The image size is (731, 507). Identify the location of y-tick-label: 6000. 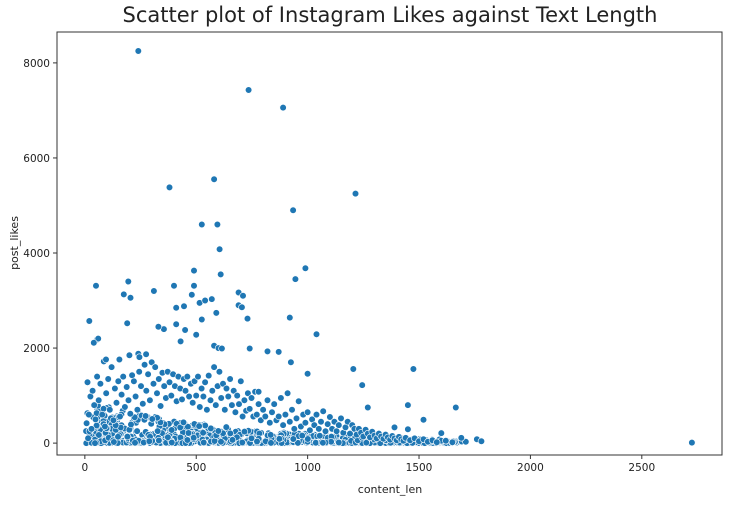
(36, 159).